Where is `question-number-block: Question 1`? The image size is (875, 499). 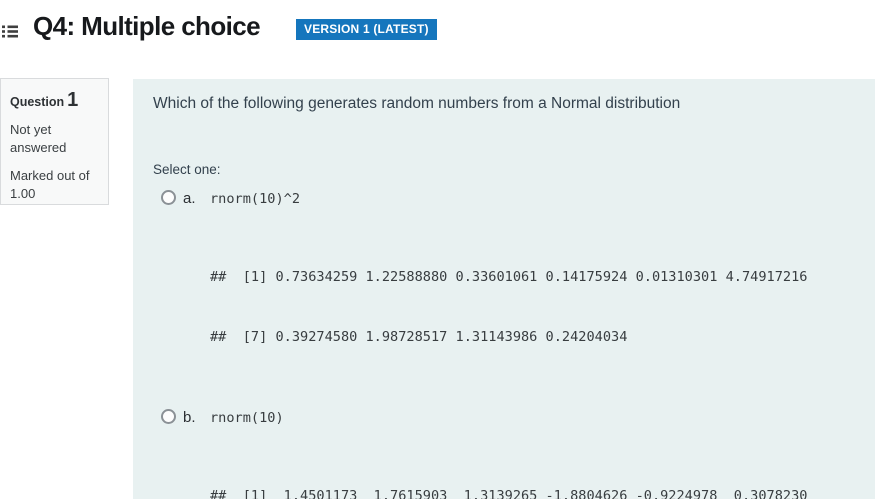
question-number-block: Question 1 is located at coordinates (54, 100).